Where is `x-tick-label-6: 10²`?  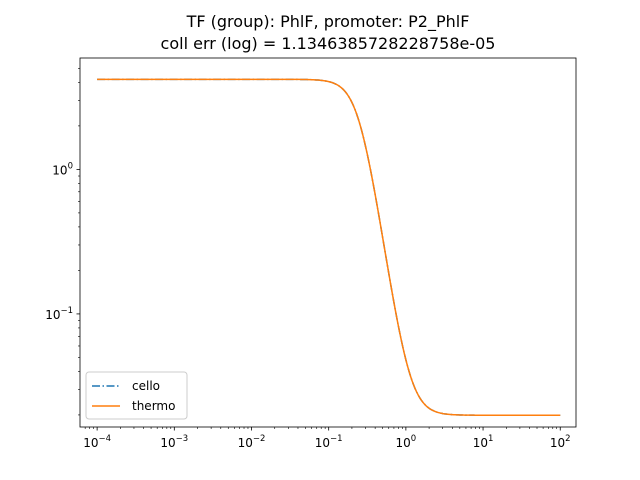
x-tick-label-6: 10² is located at coordinates (560, 442).